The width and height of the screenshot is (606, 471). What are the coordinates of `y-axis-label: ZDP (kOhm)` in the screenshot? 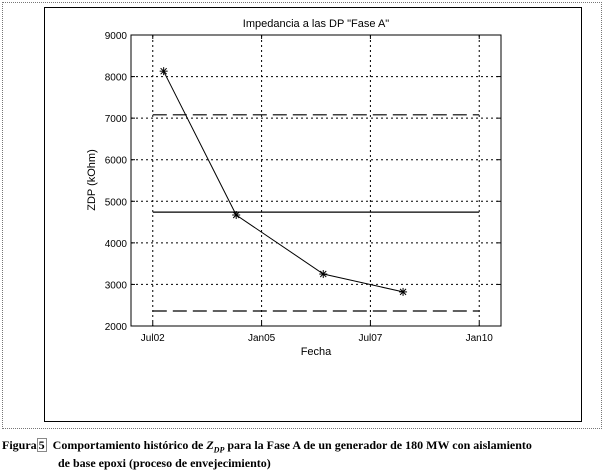 It's located at (92, 180).